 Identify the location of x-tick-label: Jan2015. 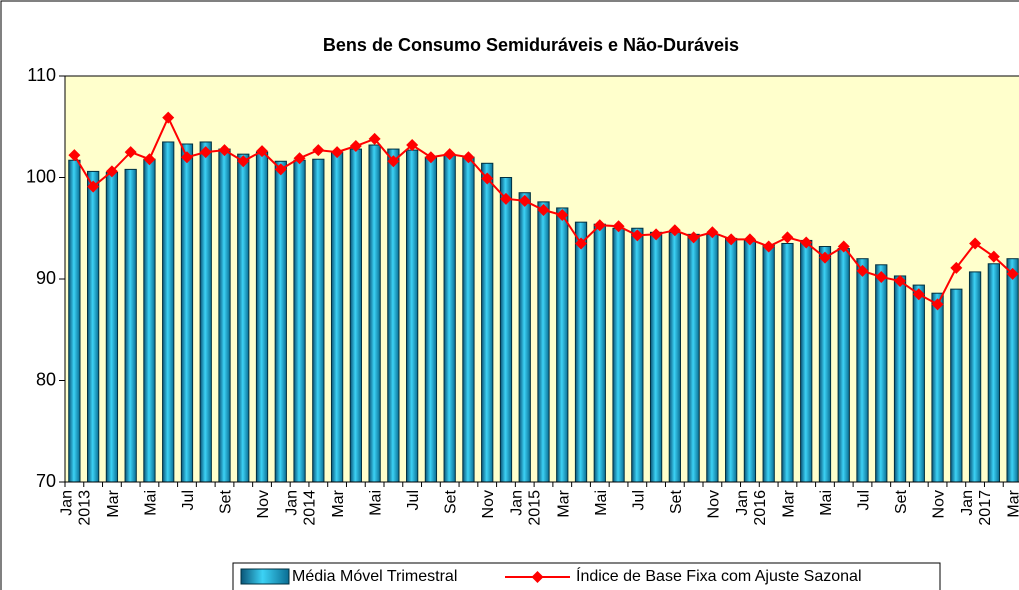
(526, 508).